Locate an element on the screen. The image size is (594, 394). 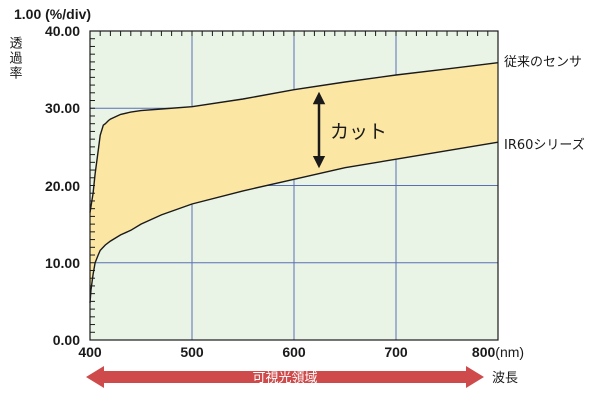
y-tick-label: 40.00 is located at coordinates (62, 31).